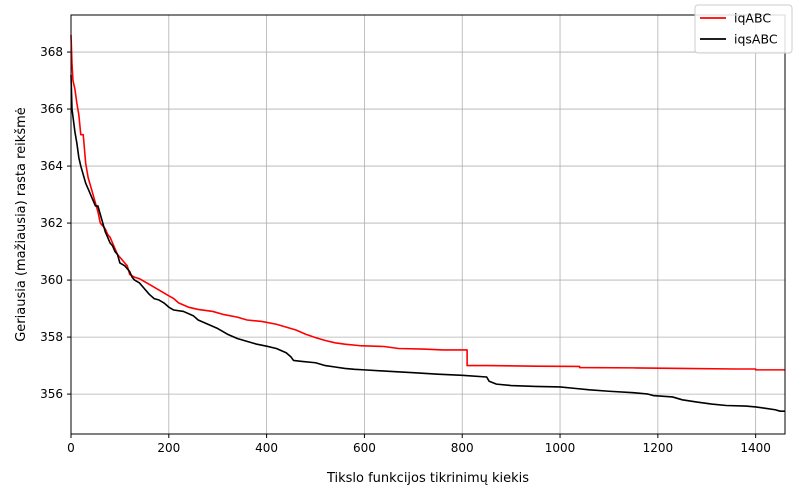 This screenshot has width=800, height=500. I want to click on y-tick-label: 366, so click(51, 109).